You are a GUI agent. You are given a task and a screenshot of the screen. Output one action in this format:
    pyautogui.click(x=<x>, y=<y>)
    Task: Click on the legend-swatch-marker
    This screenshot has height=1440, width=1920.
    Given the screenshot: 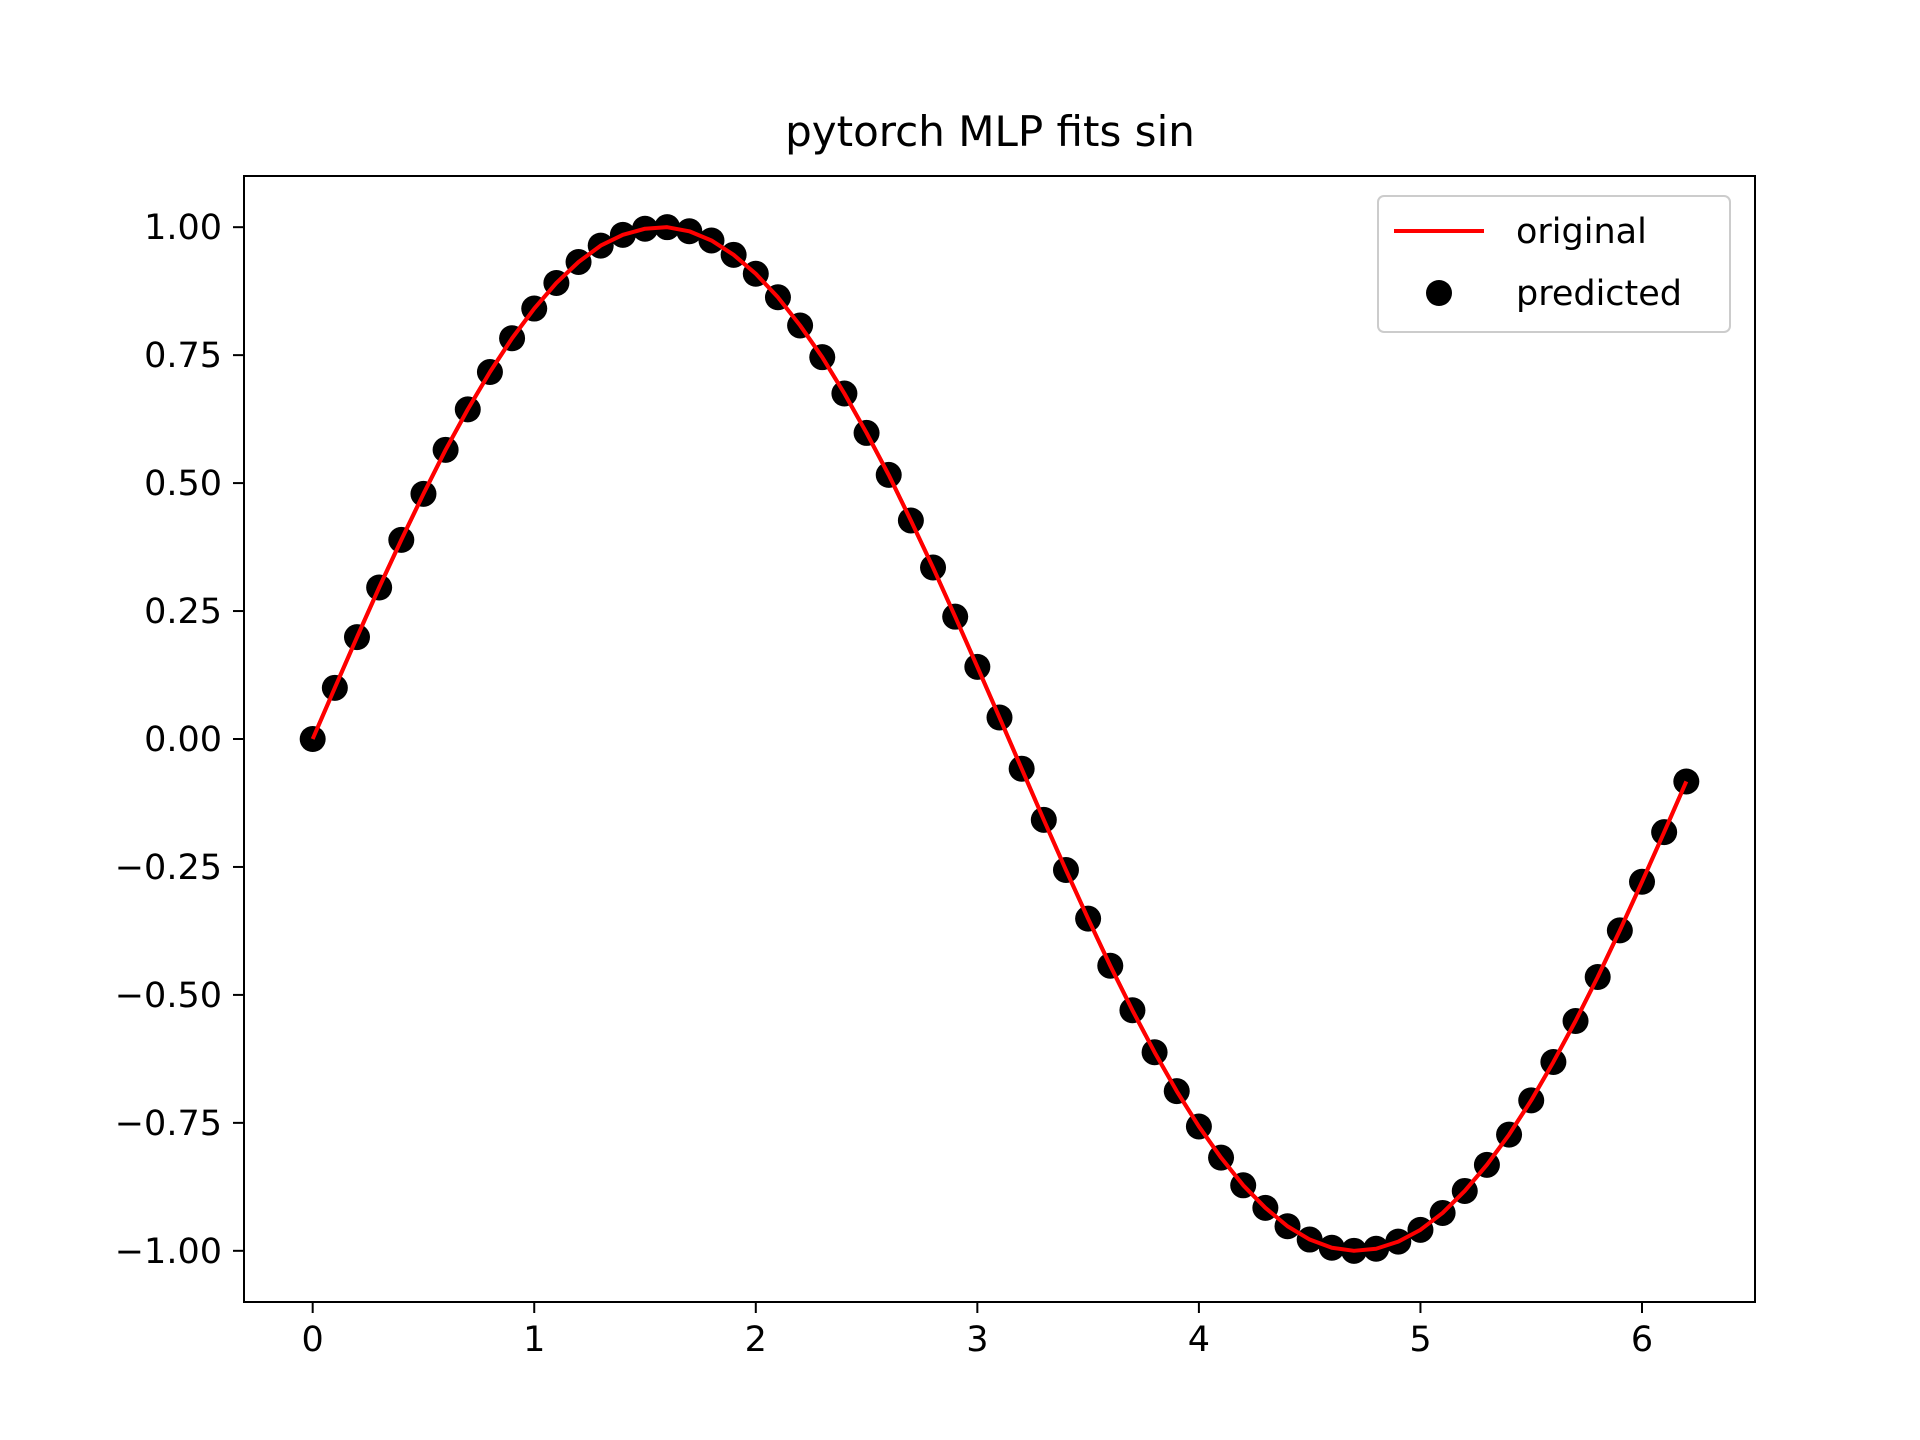 What is the action you would take?
    pyautogui.click(x=1439, y=293)
    